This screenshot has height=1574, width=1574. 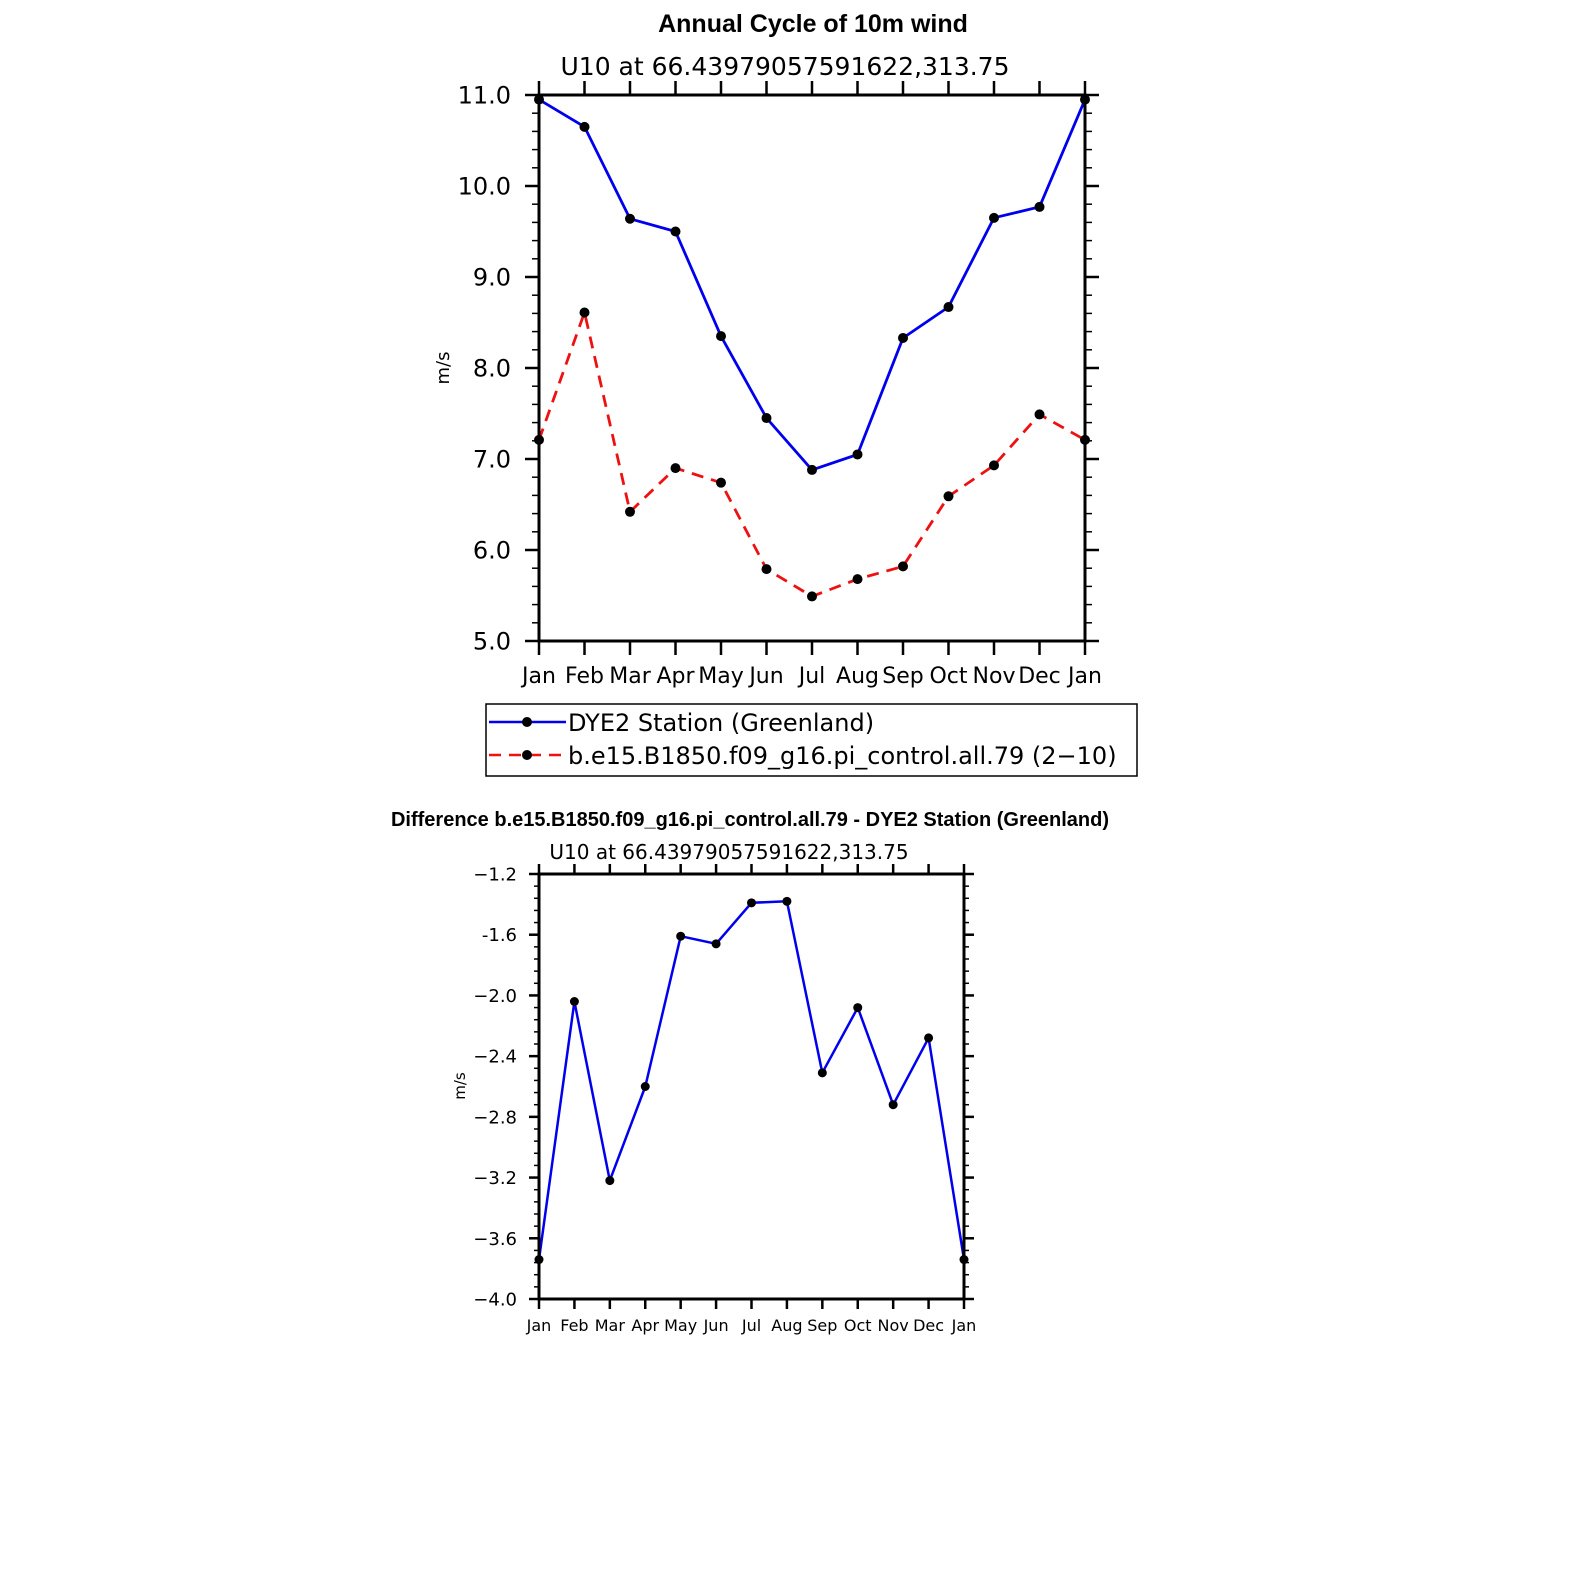 What do you see at coordinates (492, 551) in the screenshot?
I see `y-tick-label: 6.0` at bounding box center [492, 551].